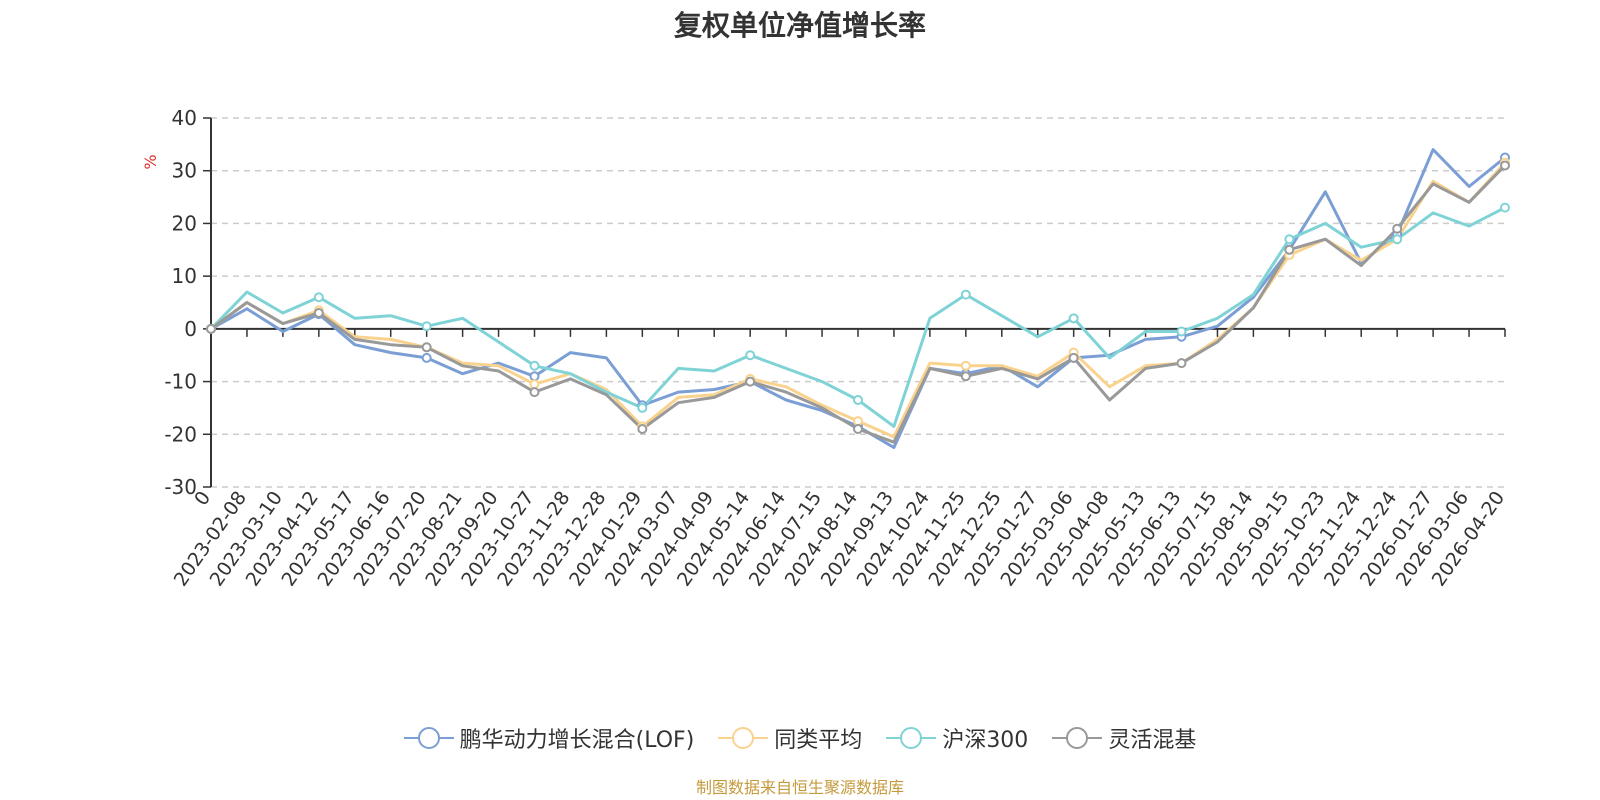 The width and height of the screenshot is (1600, 800). I want to click on y-tick-label: 40, so click(184, 118).